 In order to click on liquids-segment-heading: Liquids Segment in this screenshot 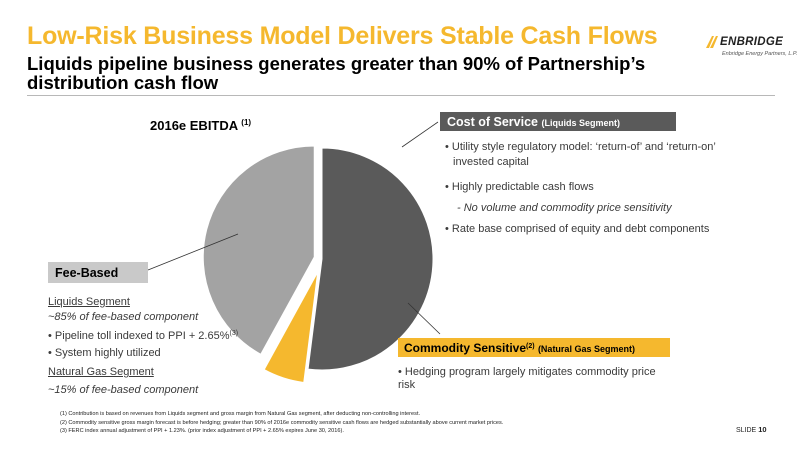, I will do `click(89, 302)`.